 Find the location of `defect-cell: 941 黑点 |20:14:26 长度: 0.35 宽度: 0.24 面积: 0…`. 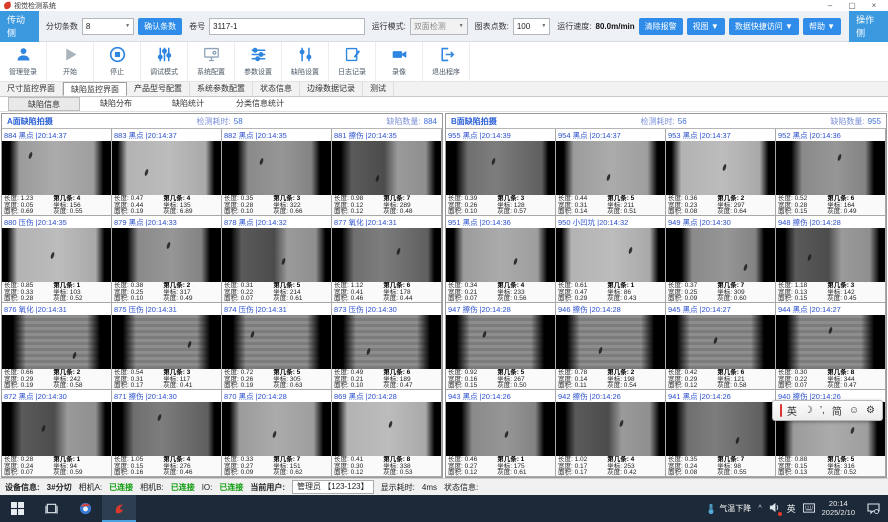

defect-cell: 941 黑点 |20:14:26 长度: 0.35 宽度: 0.24 面积: 0… is located at coordinates (721, 433).